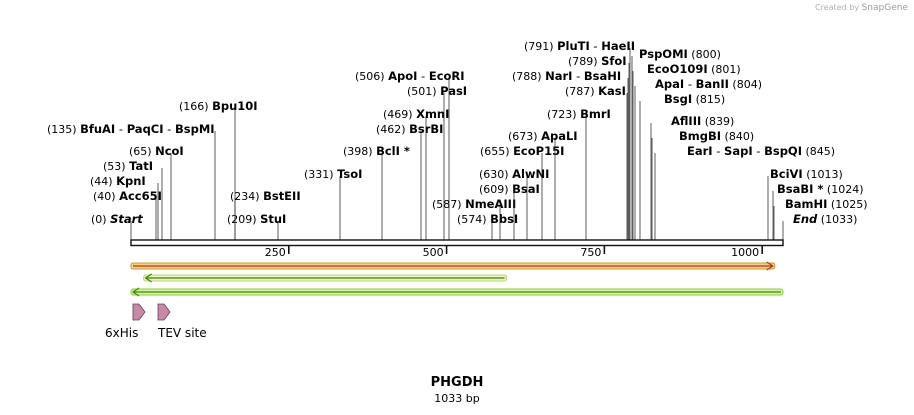 The width and height of the screenshot is (914, 415). Describe the element at coordinates (724, 69) in the screenshot. I see `cut-position: (801)` at that location.